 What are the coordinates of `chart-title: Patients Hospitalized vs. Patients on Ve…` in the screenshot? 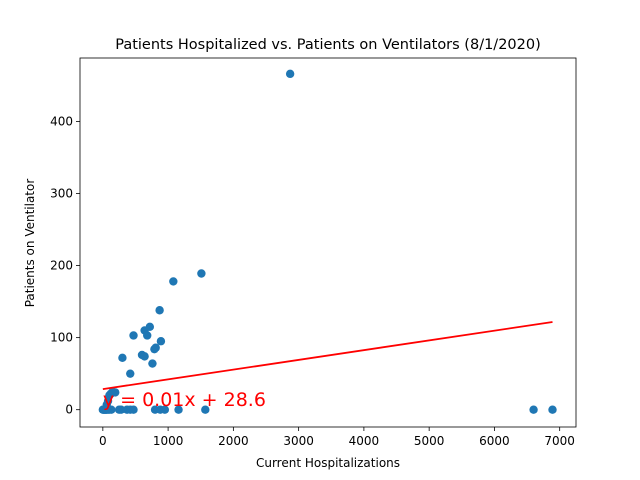 It's located at (328, 45).